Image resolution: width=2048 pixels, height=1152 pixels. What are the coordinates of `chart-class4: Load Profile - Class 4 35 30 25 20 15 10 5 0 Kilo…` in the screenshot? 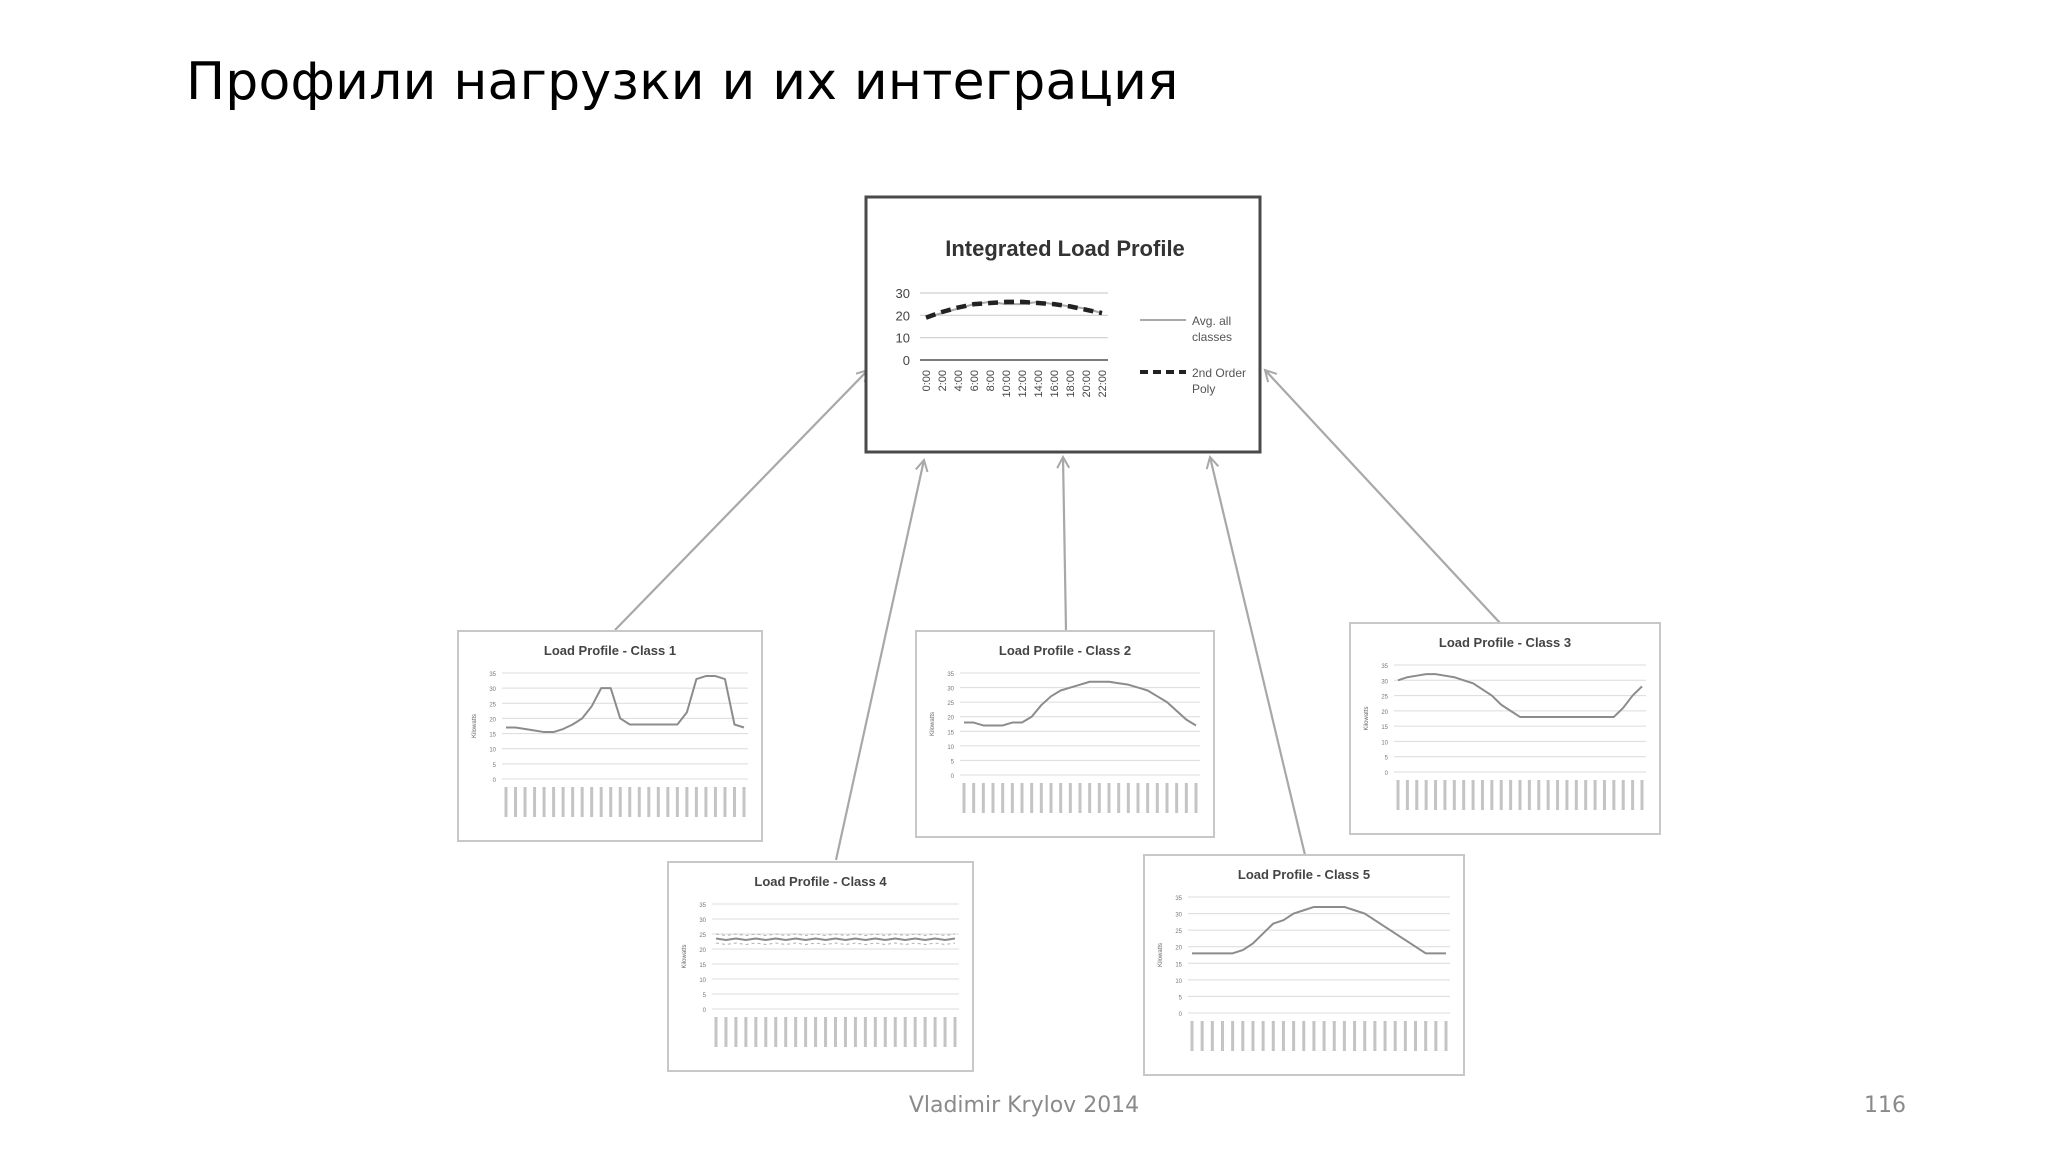 It's located at (820, 966).